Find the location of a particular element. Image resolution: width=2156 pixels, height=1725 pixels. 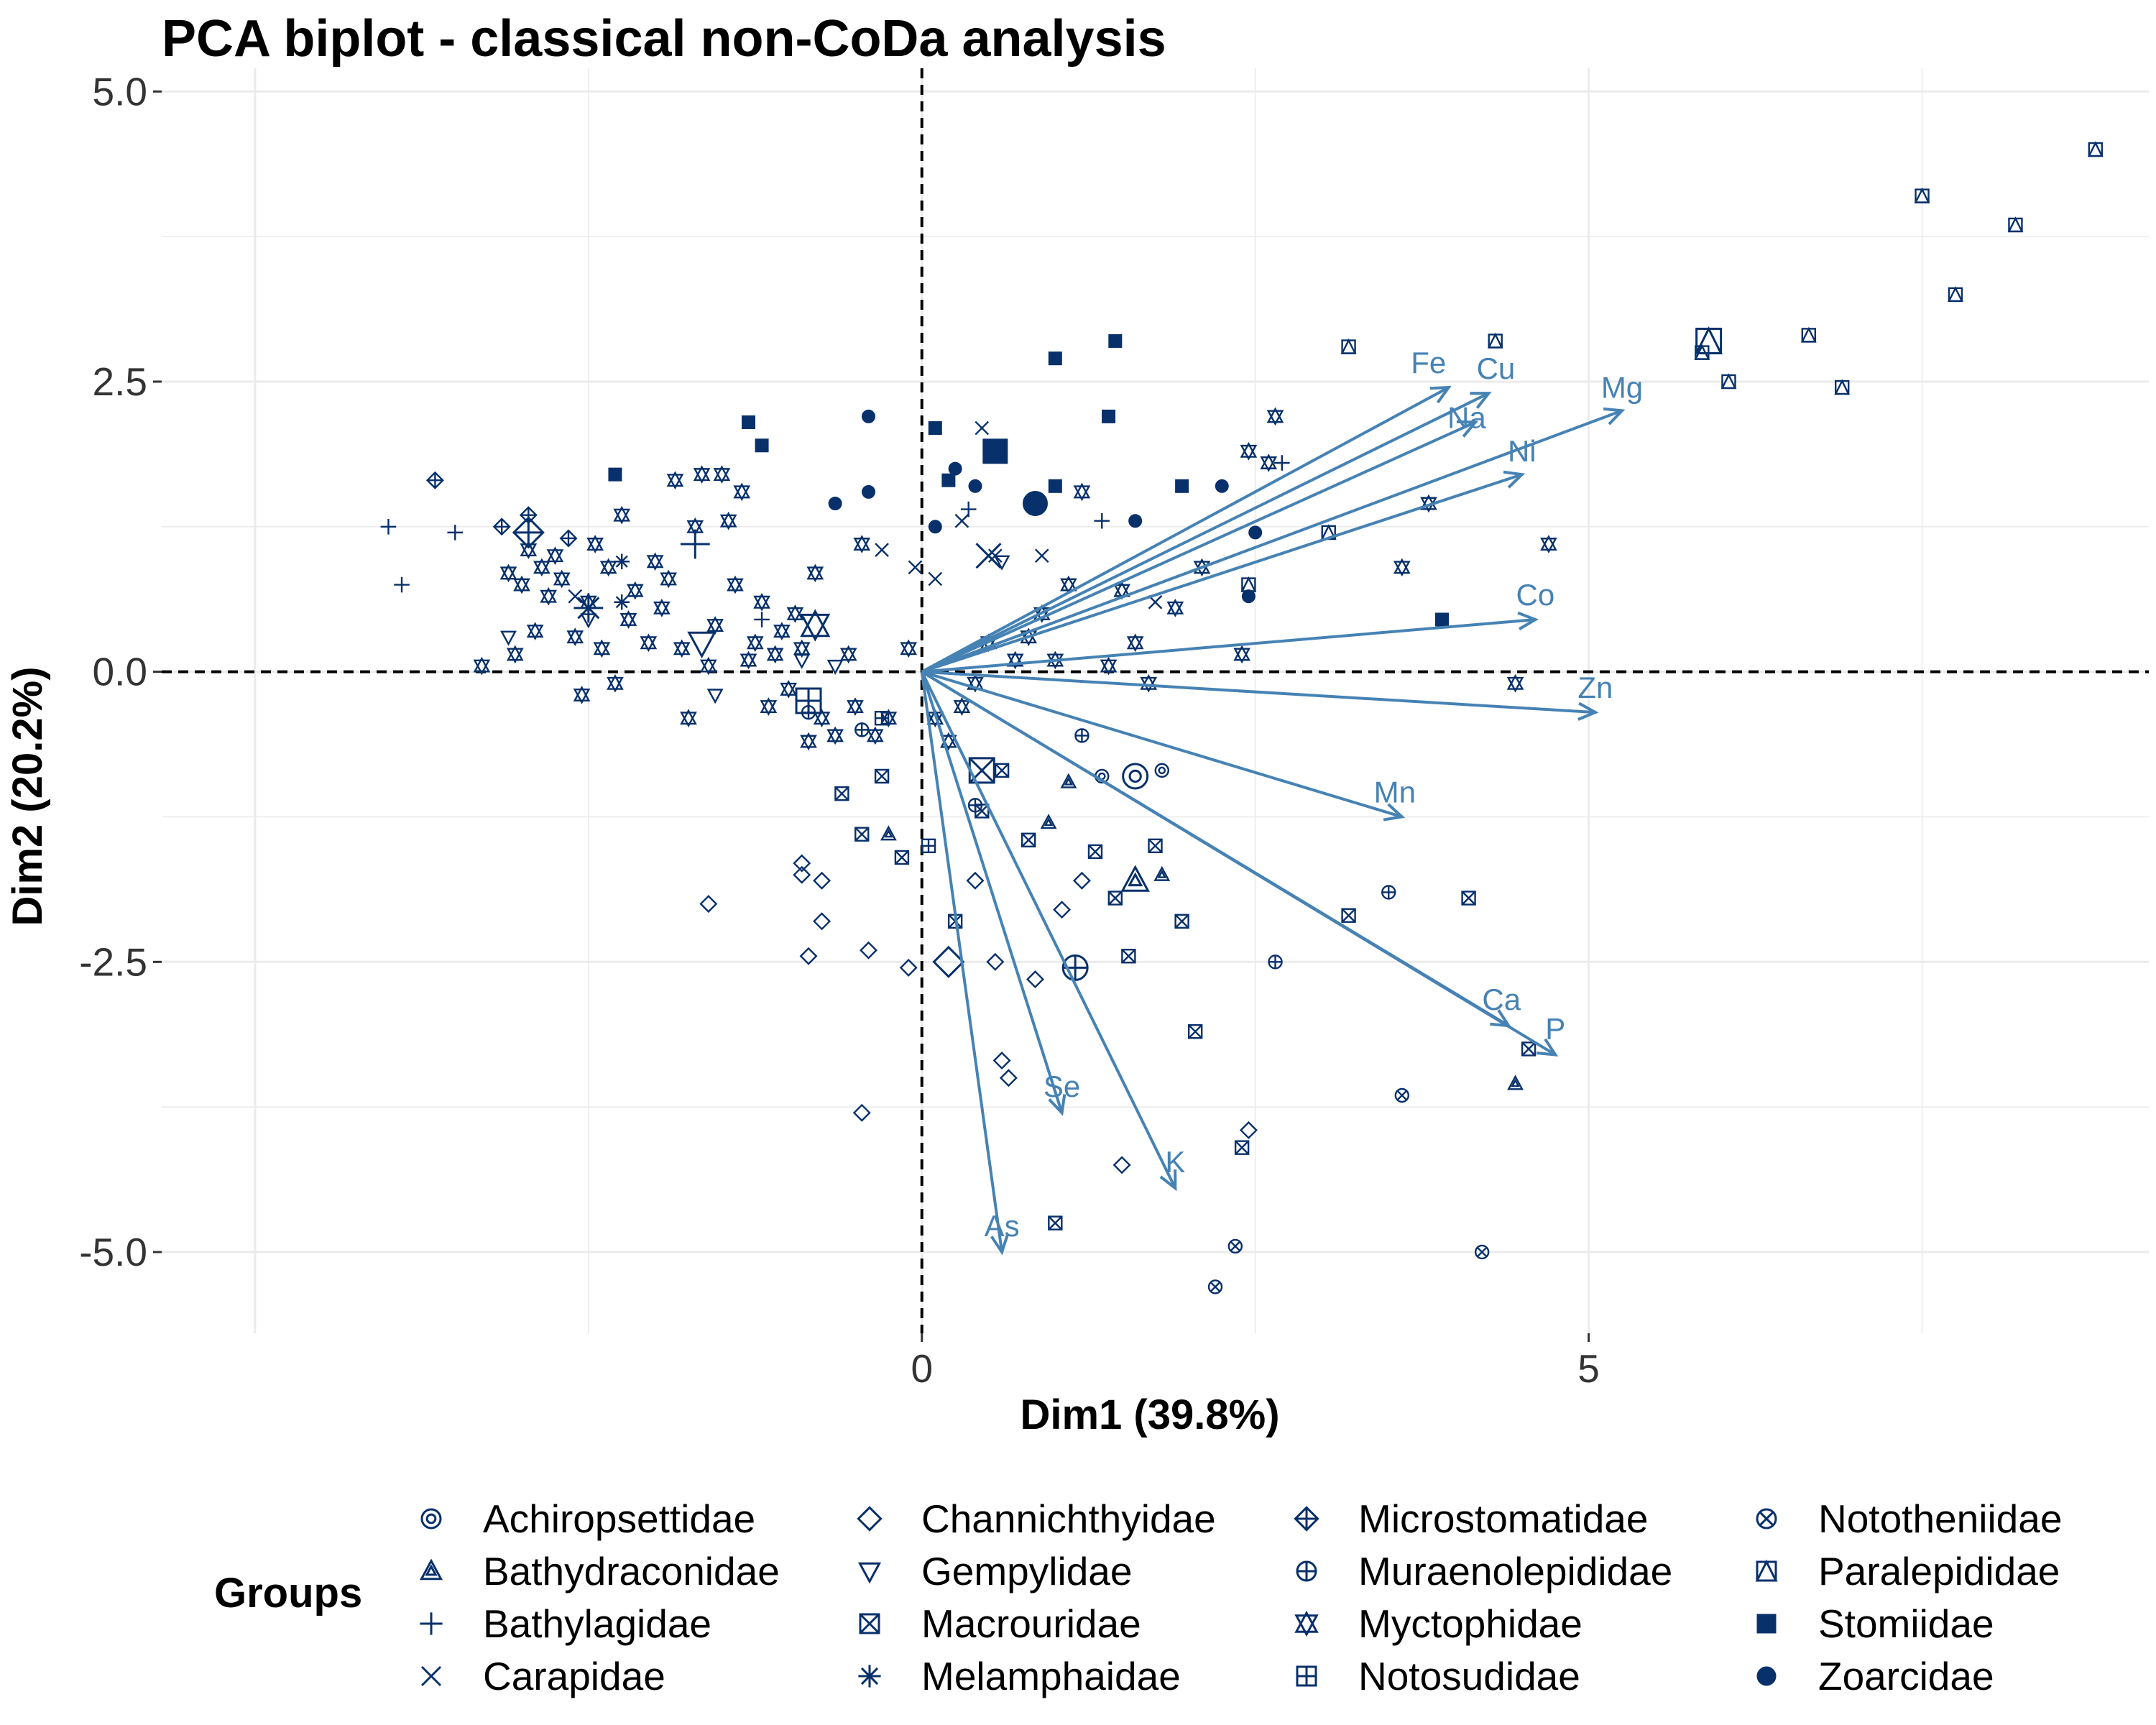

point-gempylidae is located at coordinates (509, 638).